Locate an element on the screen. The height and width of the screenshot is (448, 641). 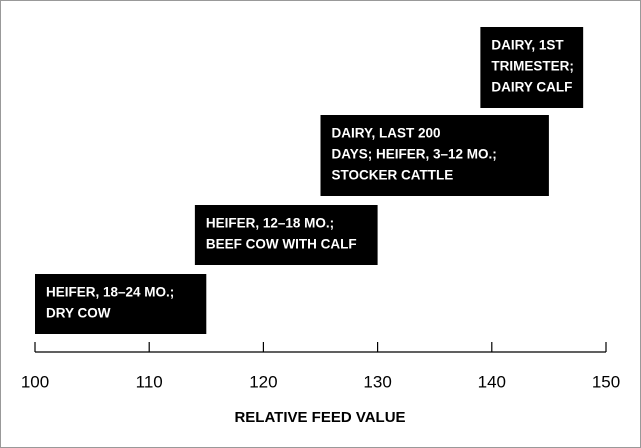
range-label: STOCKER CATTLE is located at coordinates (393, 175).